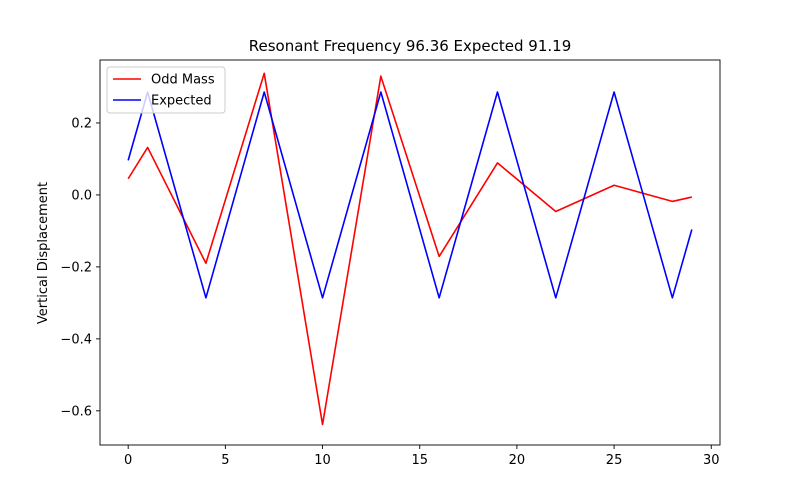 This screenshot has height=500, width=800. What do you see at coordinates (517, 460) in the screenshot?
I see `x-tick-label: 20` at bounding box center [517, 460].